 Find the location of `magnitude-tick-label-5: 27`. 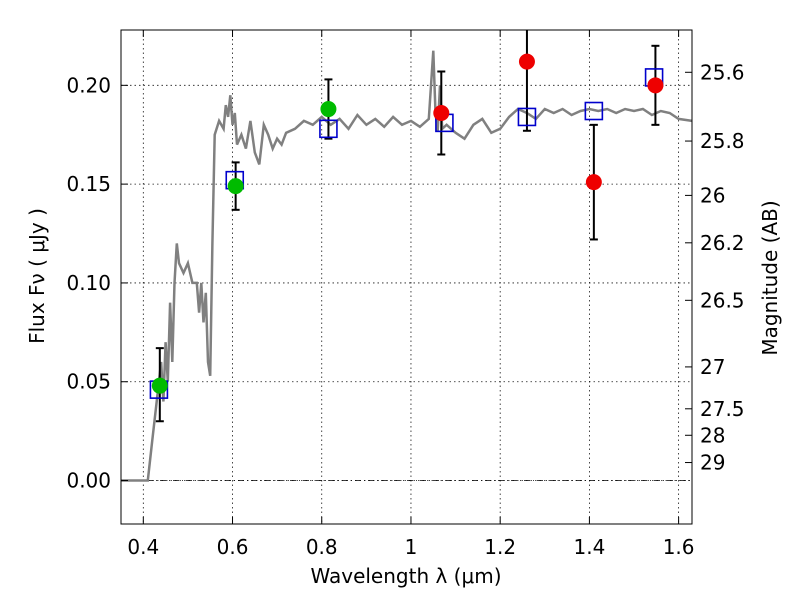

magnitude-tick-label-5: 27 is located at coordinates (712, 367).